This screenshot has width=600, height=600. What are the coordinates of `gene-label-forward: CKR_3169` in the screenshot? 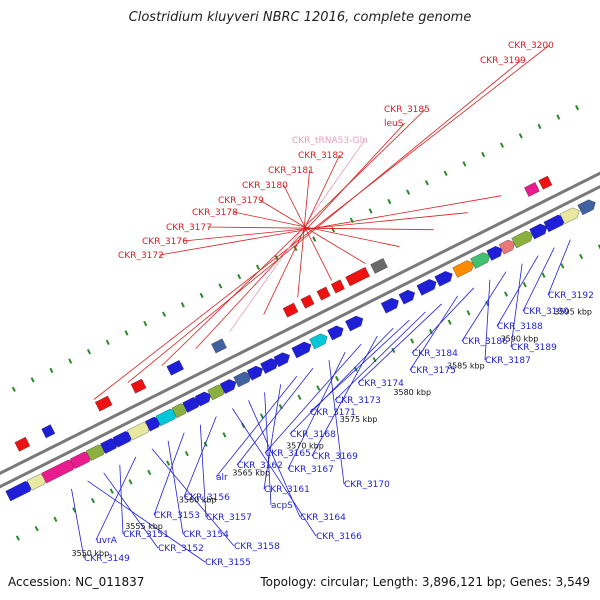 It's located at (335, 457).